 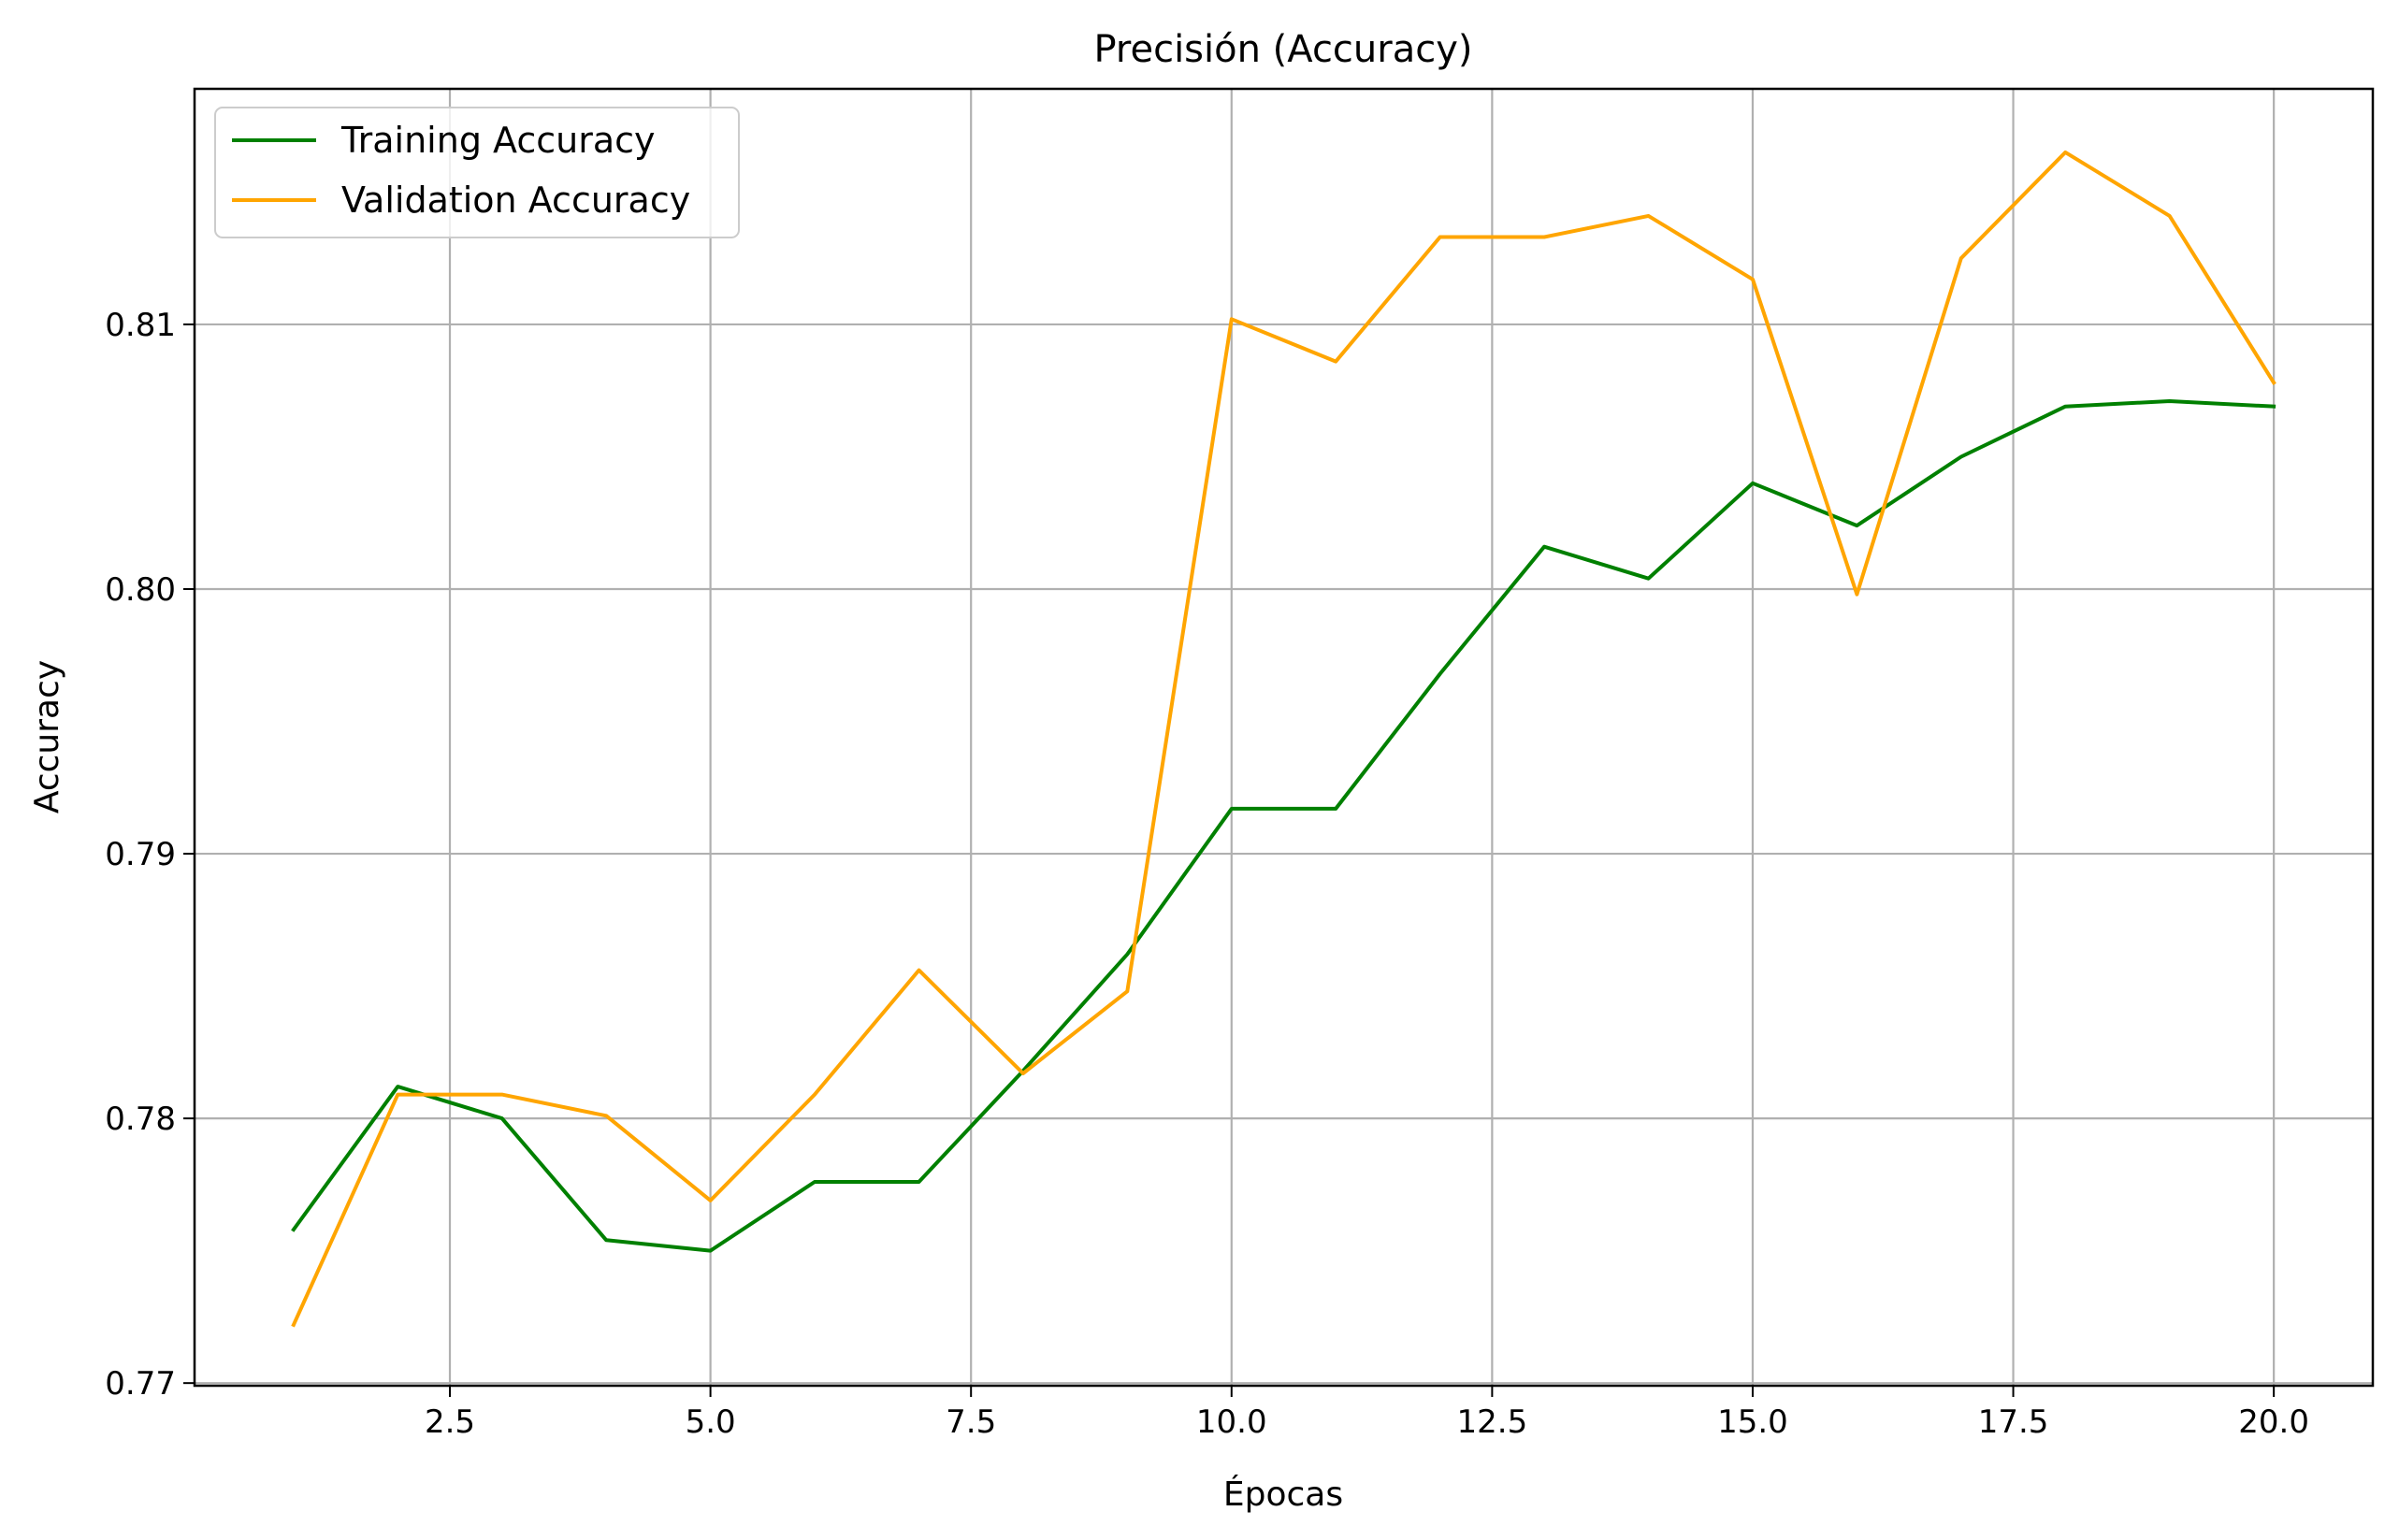 What do you see at coordinates (1492, 1422) in the screenshot?
I see `x-tick-label: 12.5` at bounding box center [1492, 1422].